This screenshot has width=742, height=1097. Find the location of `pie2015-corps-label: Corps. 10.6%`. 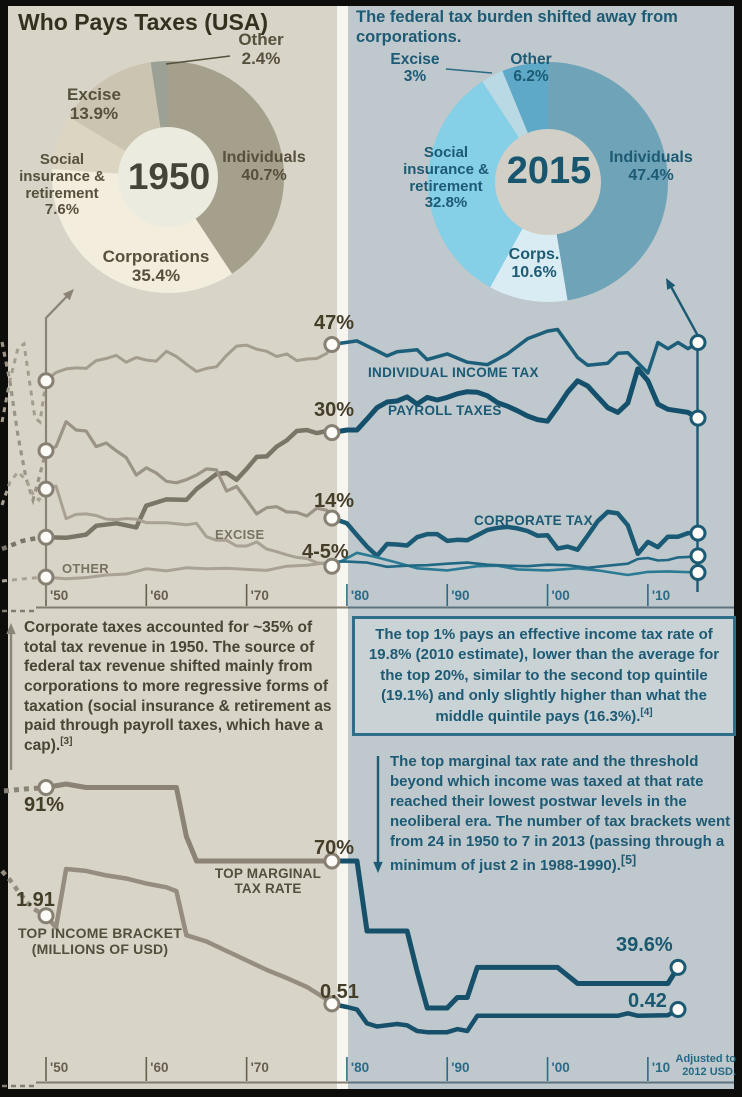

pie2015-corps-label: Corps. 10.6% is located at coordinates (534, 263).